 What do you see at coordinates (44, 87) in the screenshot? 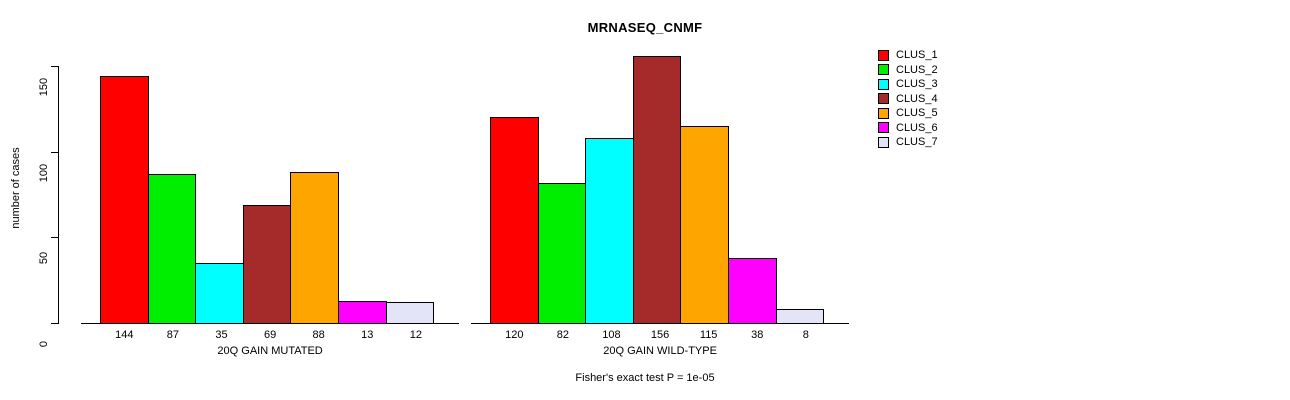
I see `y-axis-tick-label: 150` at bounding box center [44, 87].